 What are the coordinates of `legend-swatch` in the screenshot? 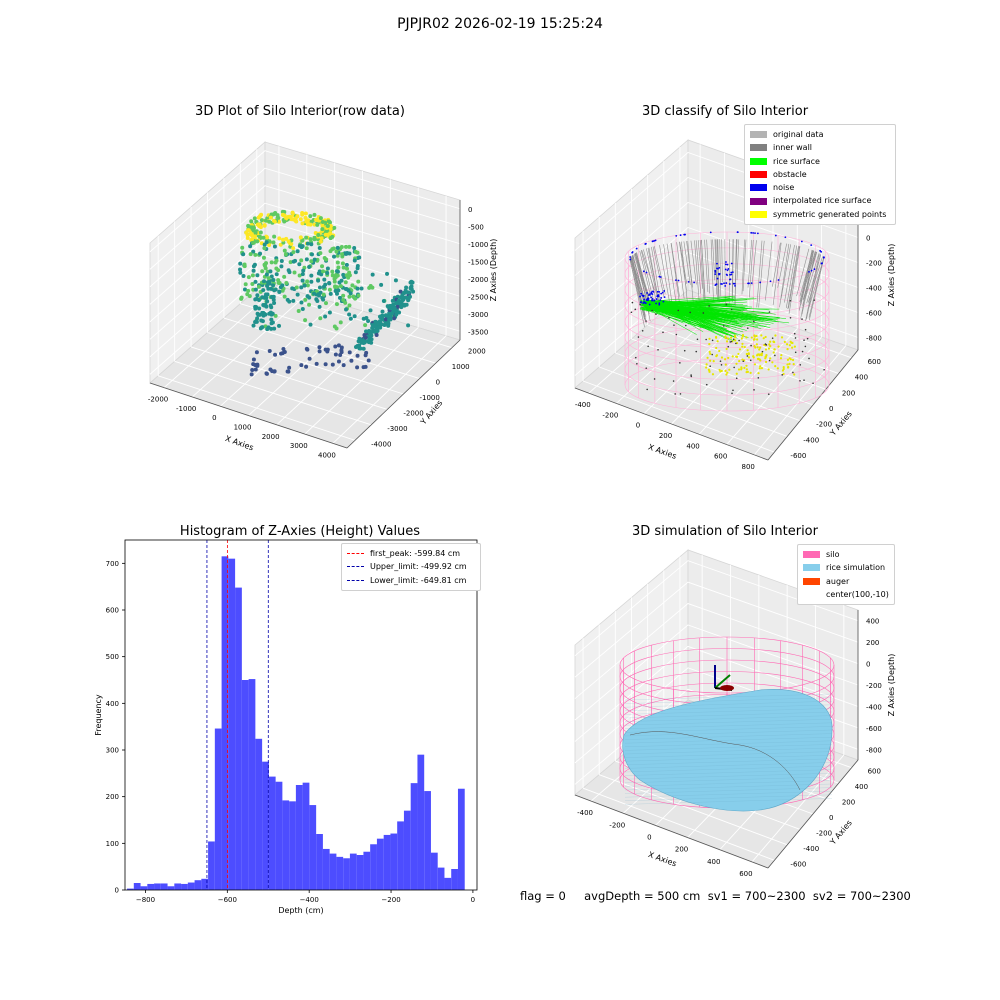 It's located at (811, 555).